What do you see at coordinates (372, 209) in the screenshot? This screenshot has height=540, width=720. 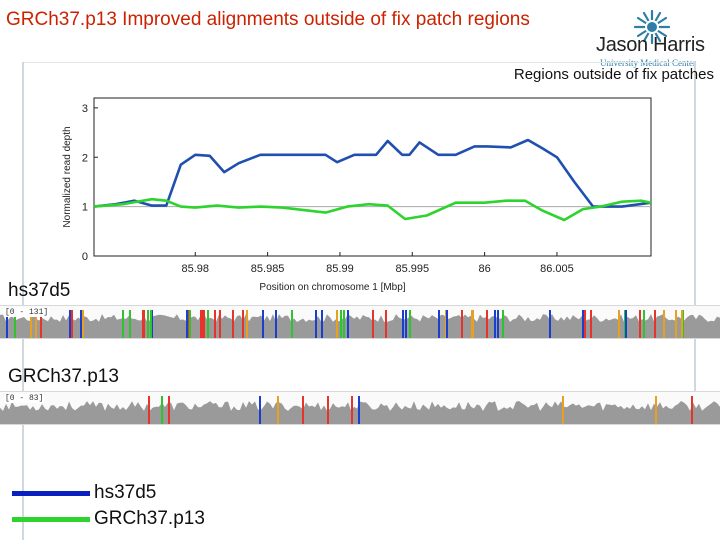 I see `series-line-grch37` at bounding box center [372, 209].